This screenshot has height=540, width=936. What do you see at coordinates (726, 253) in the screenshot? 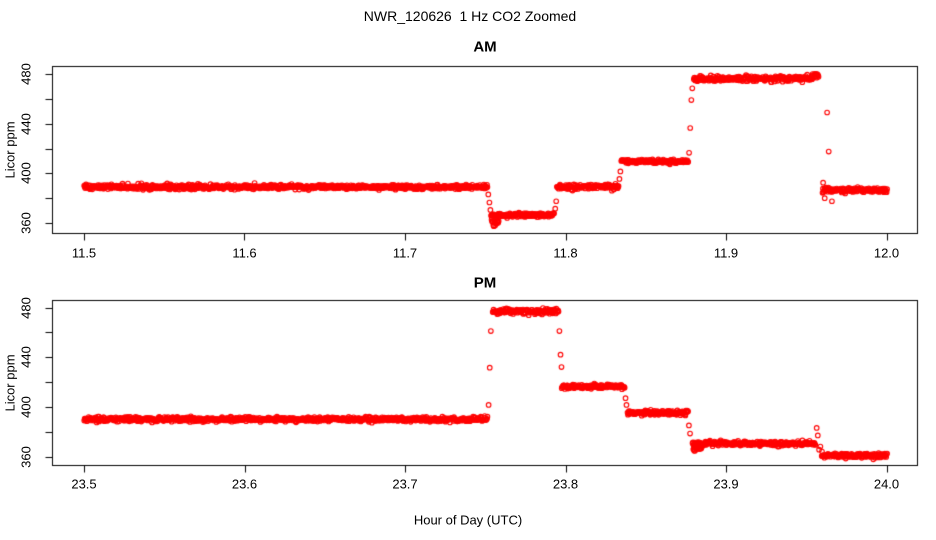
I see `x-tick-label: 11.9` at bounding box center [726, 253].